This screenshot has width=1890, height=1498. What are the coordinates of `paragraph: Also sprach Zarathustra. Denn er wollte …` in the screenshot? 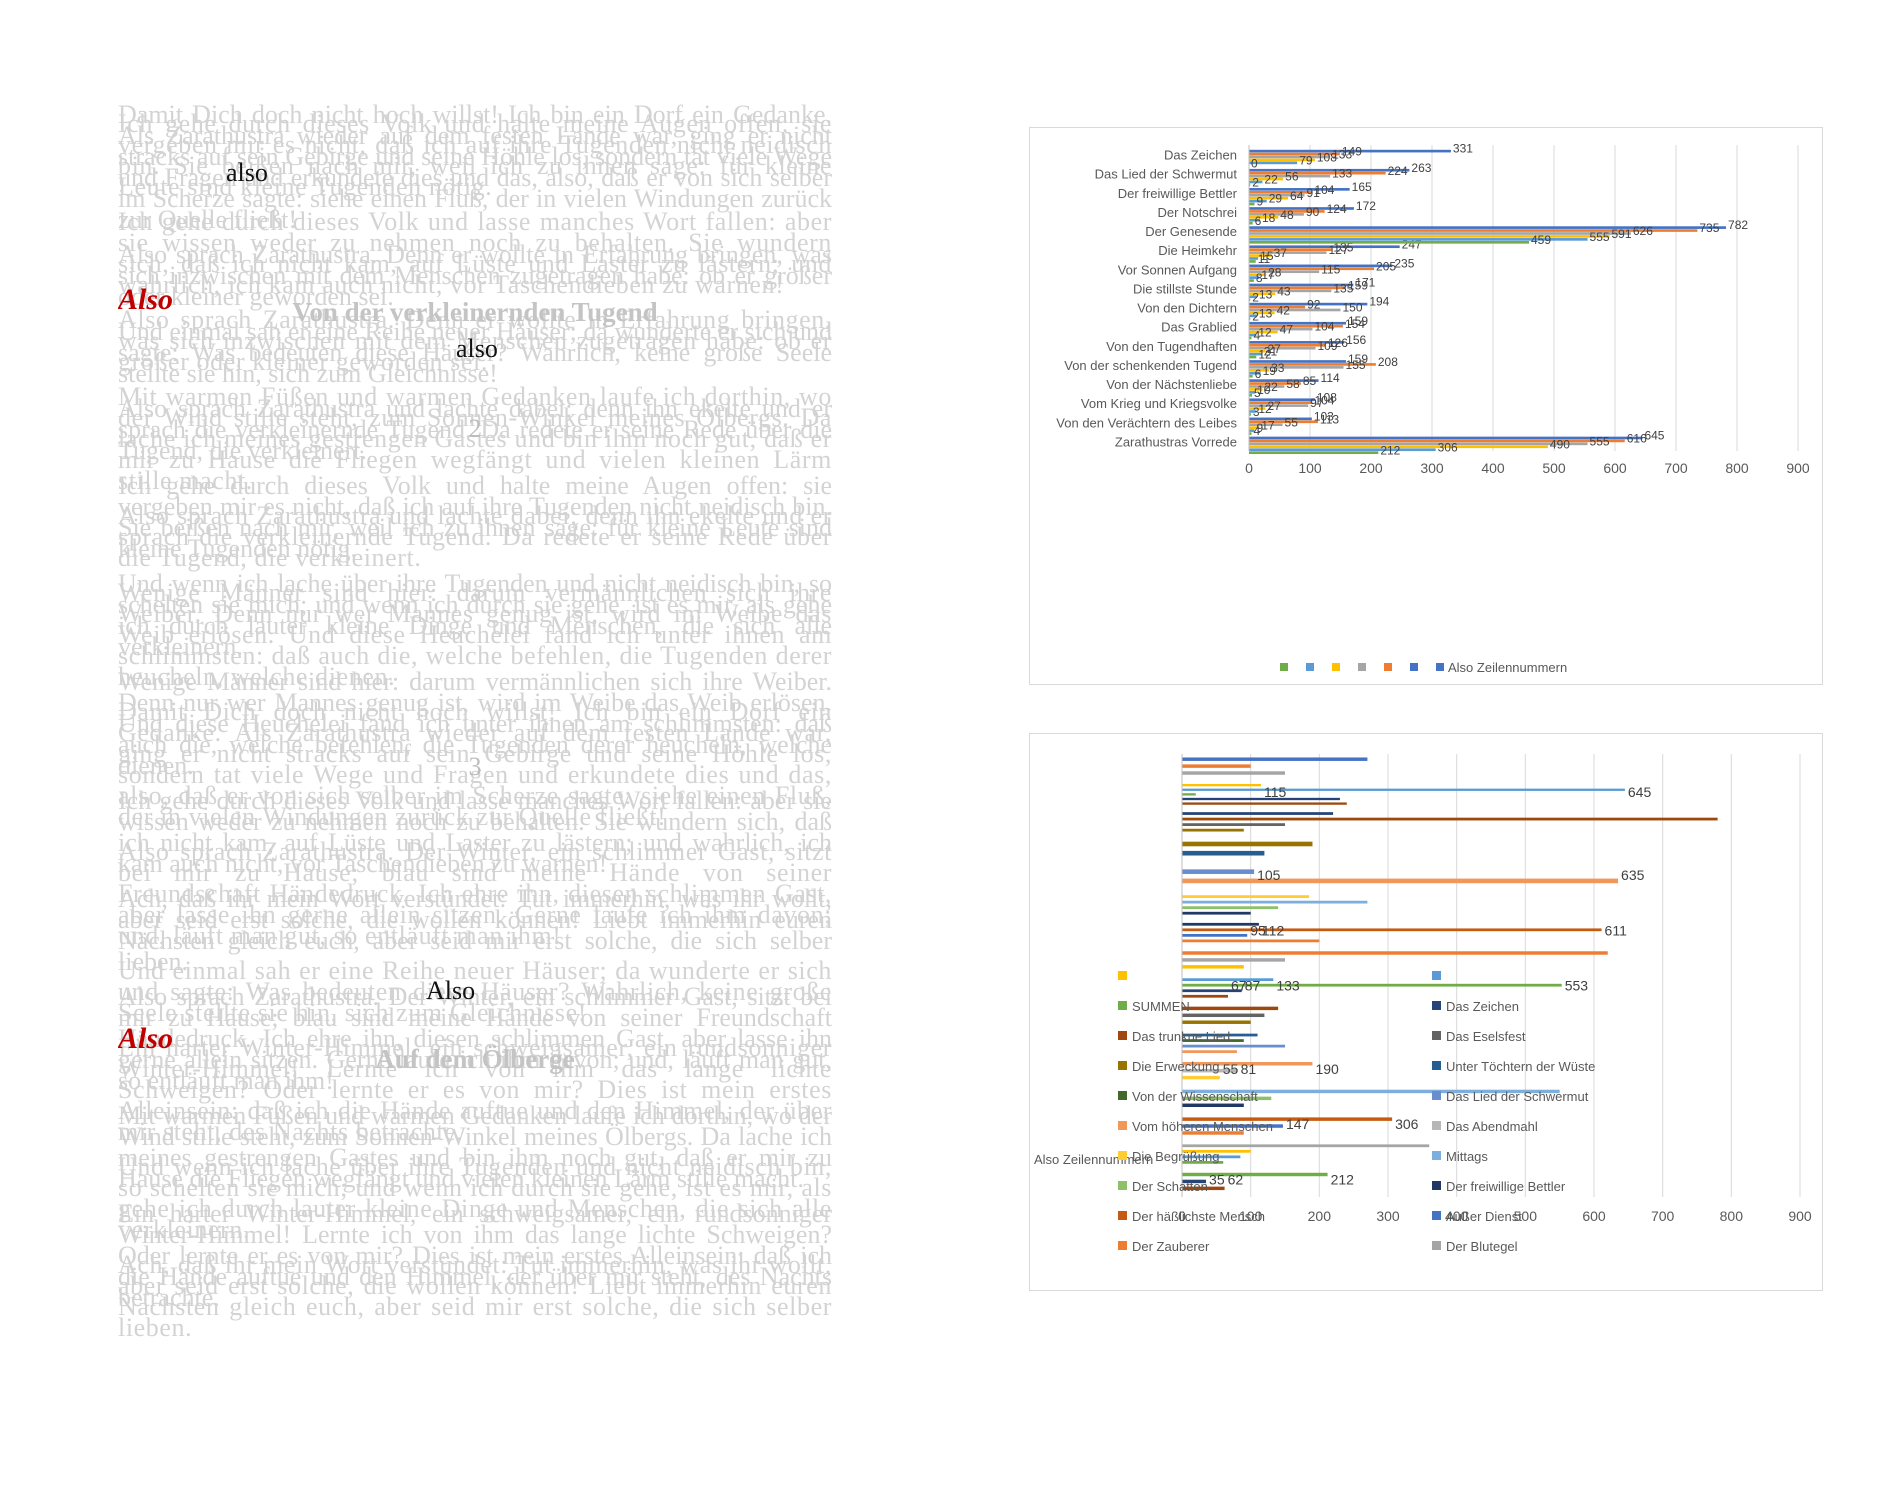 It's located at (475, 275).